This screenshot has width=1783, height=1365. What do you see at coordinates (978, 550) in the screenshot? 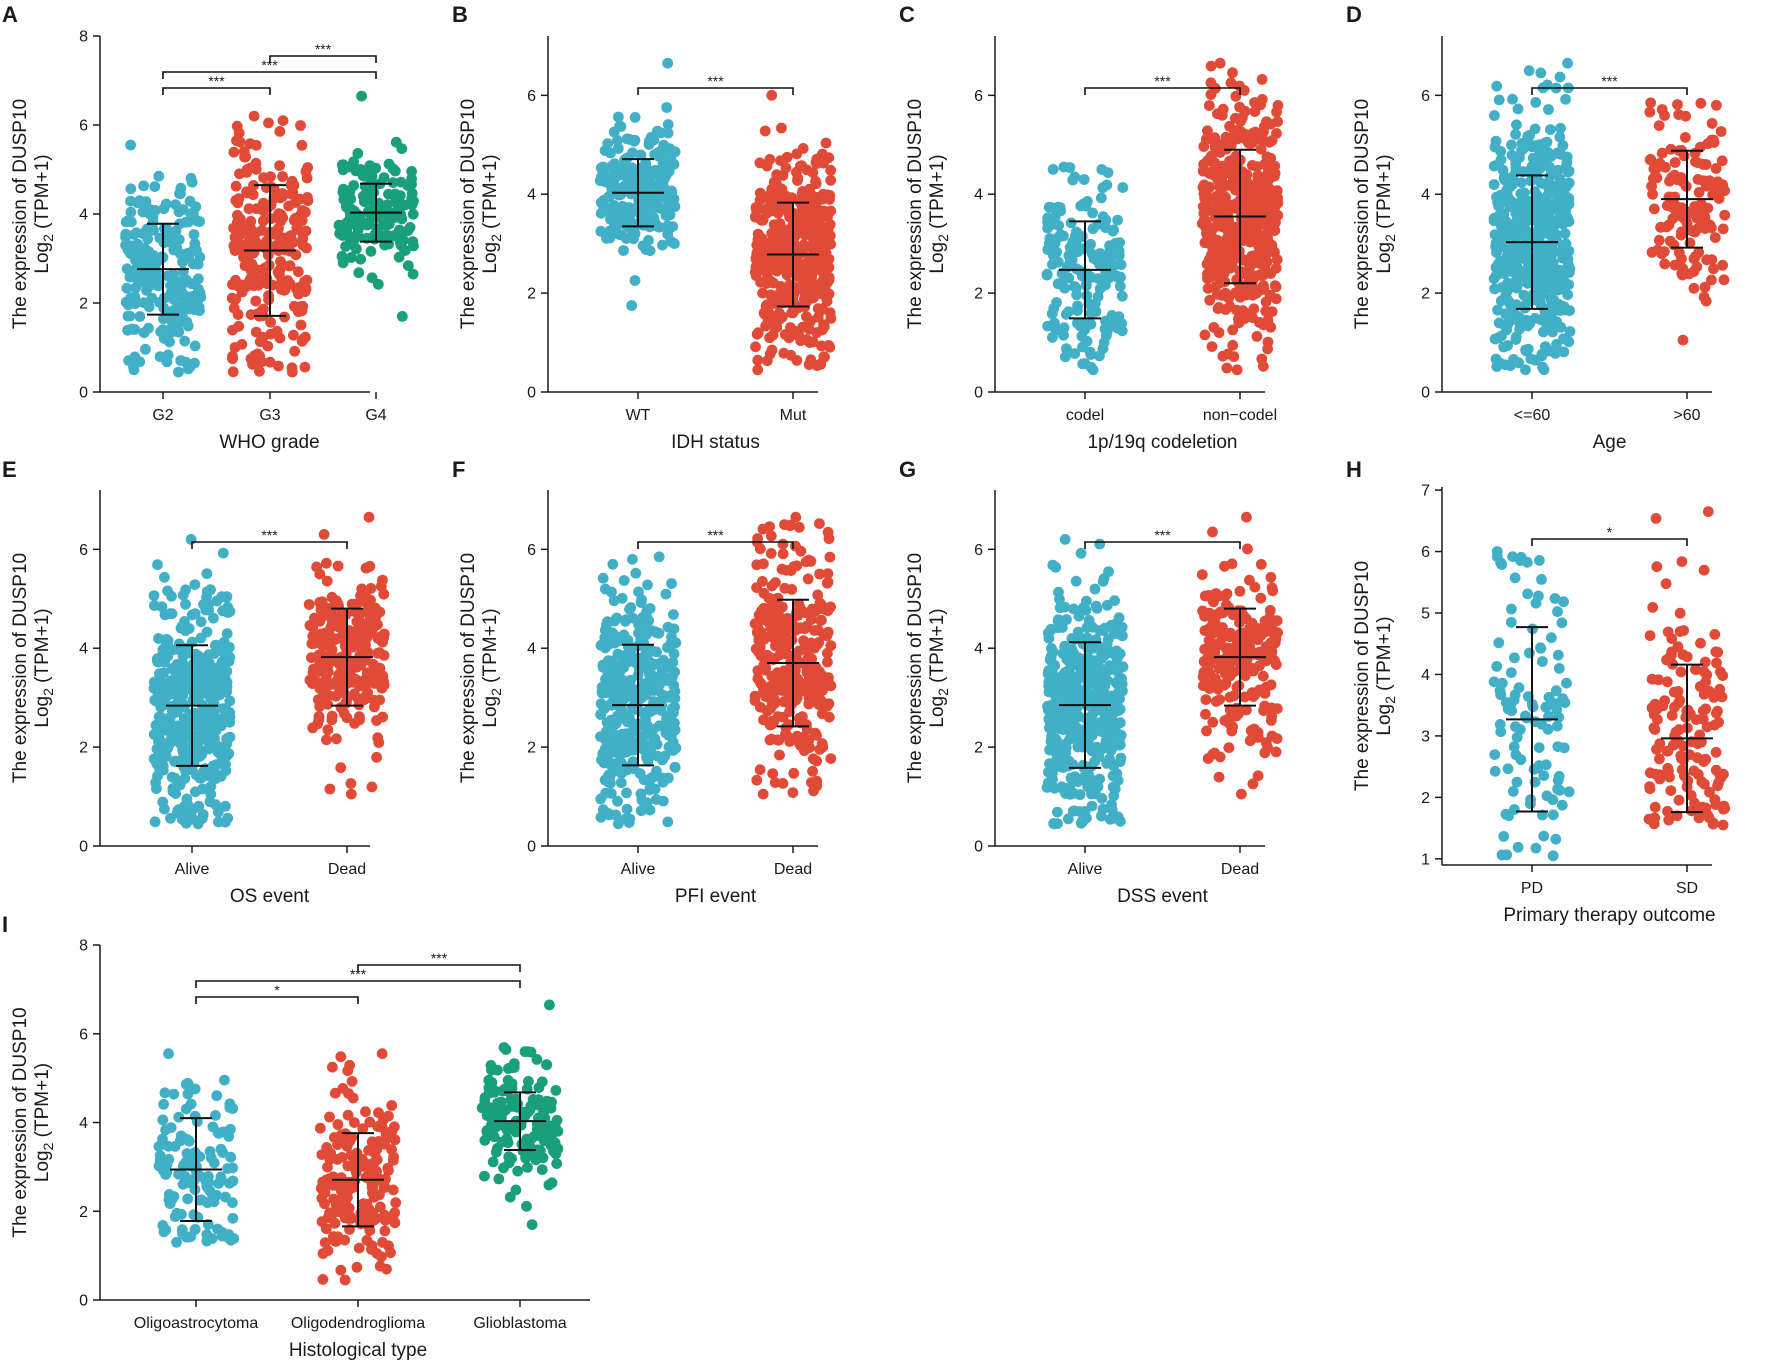
I see `y-tick-label: 6` at bounding box center [978, 550].